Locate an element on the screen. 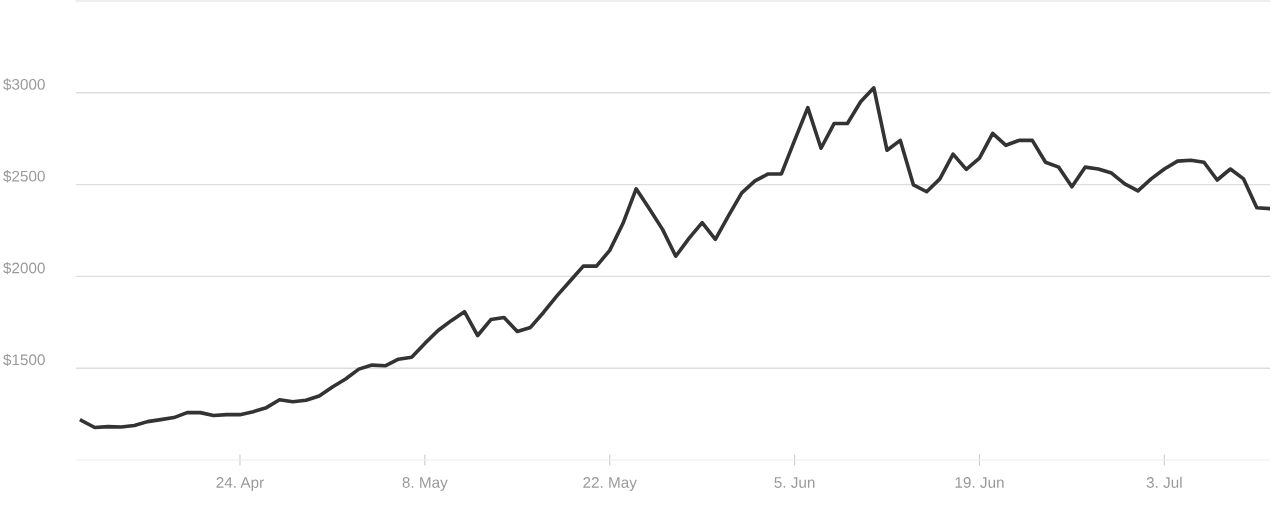  x-tick-label: 3. Jul is located at coordinates (1164, 482).